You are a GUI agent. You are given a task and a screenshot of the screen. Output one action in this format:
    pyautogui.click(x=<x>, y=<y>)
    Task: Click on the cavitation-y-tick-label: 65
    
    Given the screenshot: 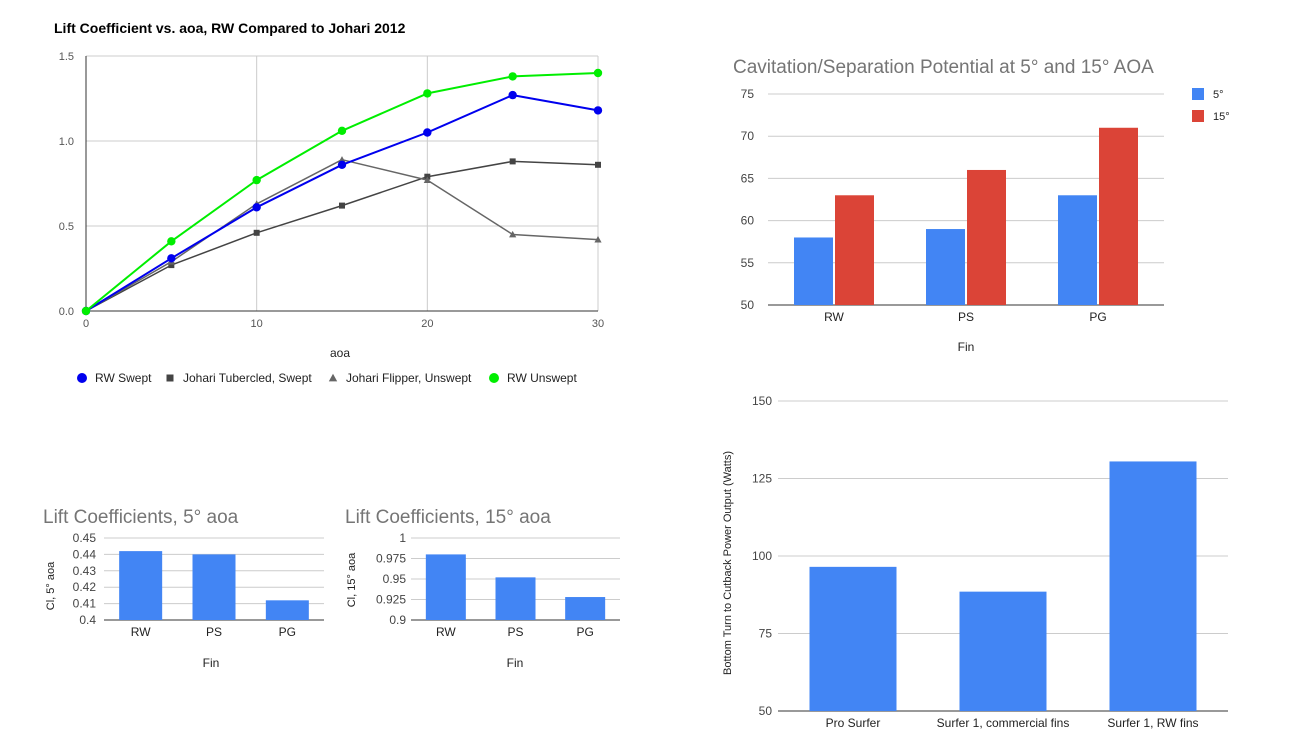 What is the action you would take?
    pyautogui.click(x=748, y=178)
    